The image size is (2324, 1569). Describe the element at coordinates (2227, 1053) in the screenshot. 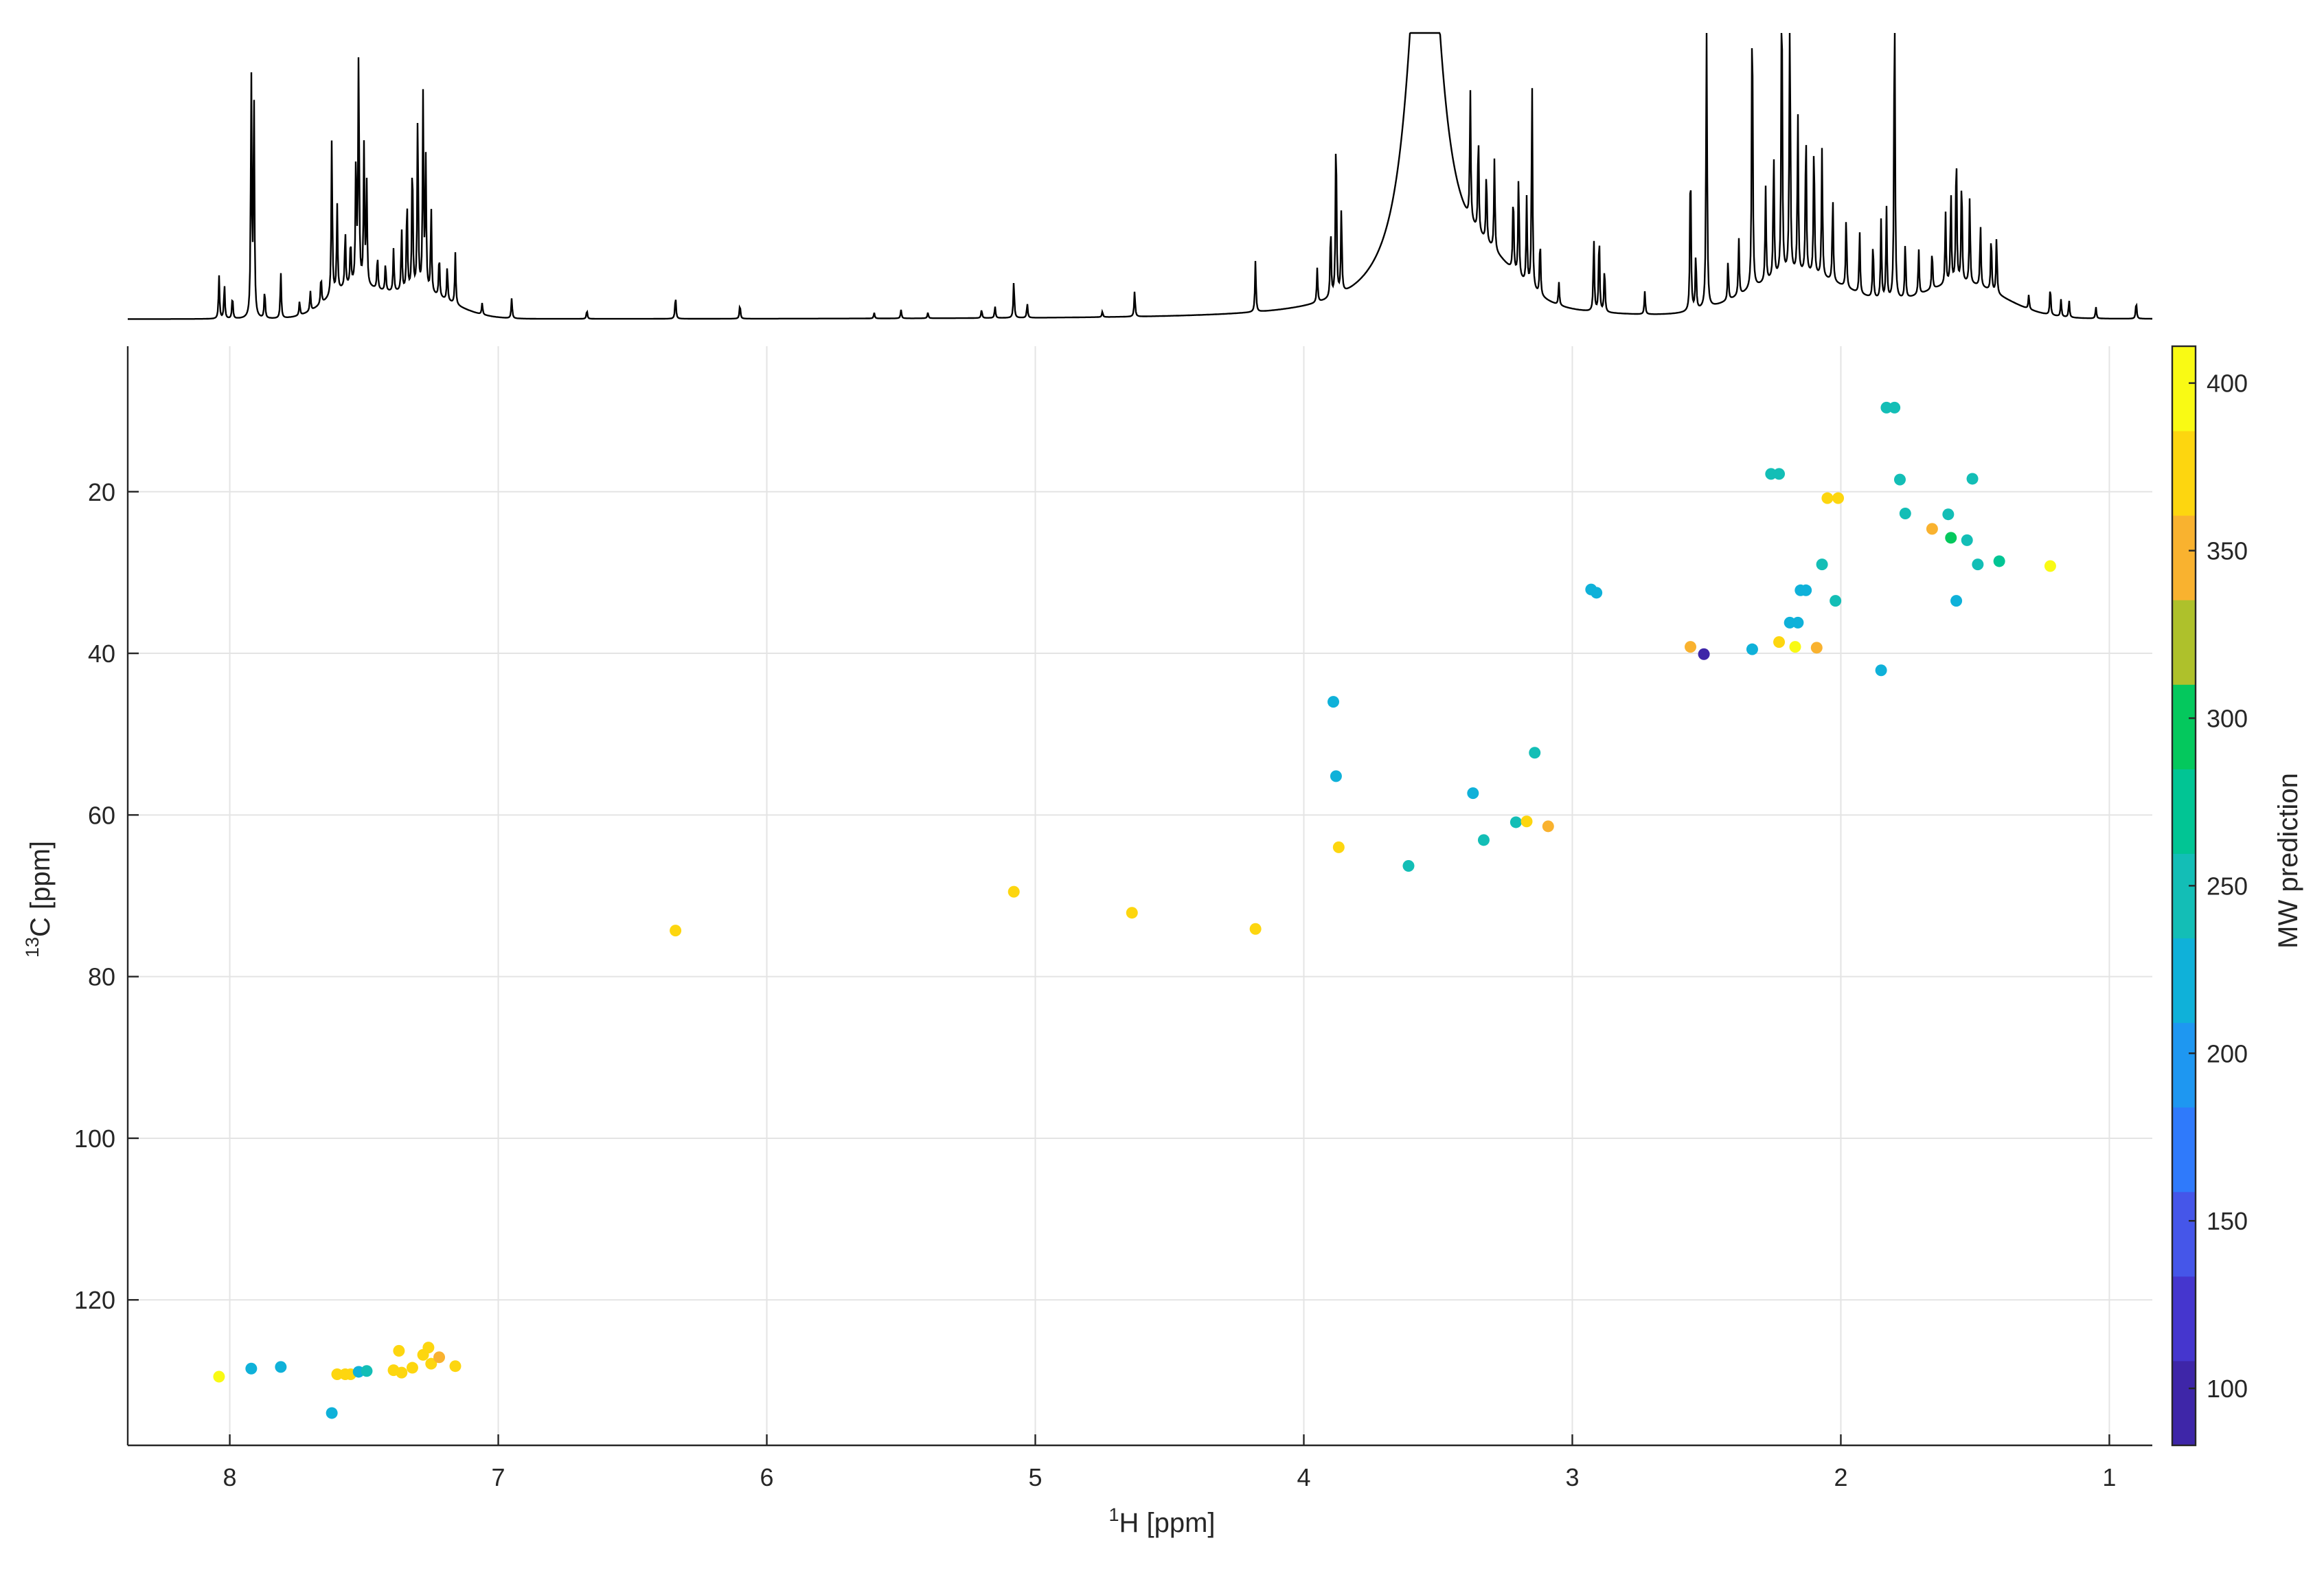

I see `colorbar-tick-label: 200` at that location.